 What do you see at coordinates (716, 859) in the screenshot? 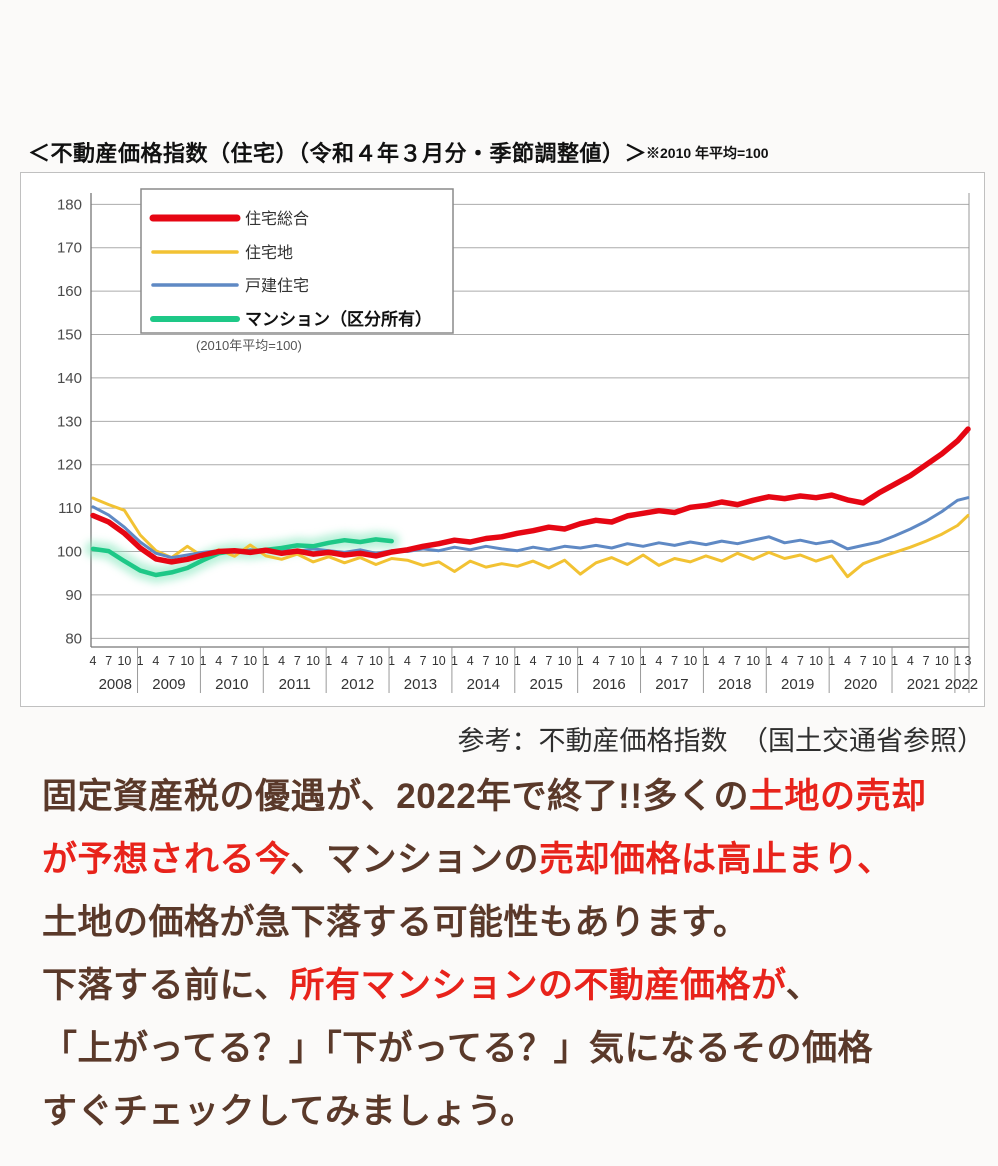
I see `body-text-segment: 売却価格は高止まり、` at bounding box center [716, 859].